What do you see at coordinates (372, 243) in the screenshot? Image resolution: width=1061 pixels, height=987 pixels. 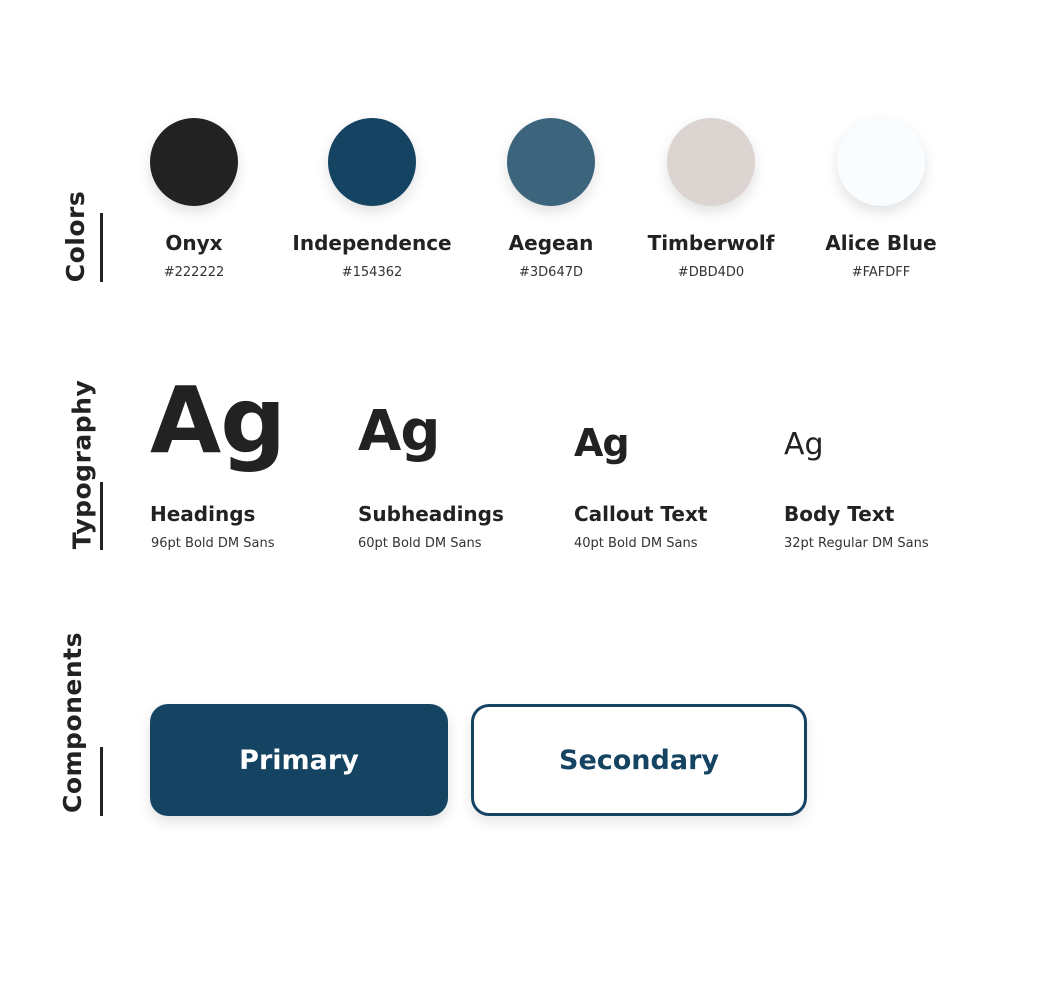 I see `color-name: Independence` at bounding box center [372, 243].